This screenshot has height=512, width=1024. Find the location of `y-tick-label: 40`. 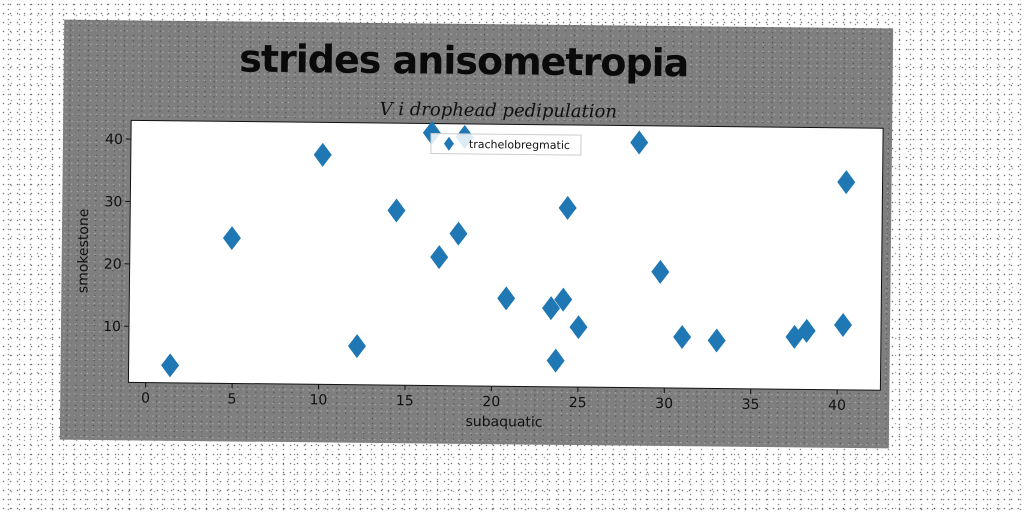

y-tick-label: 40 is located at coordinates (114, 140).